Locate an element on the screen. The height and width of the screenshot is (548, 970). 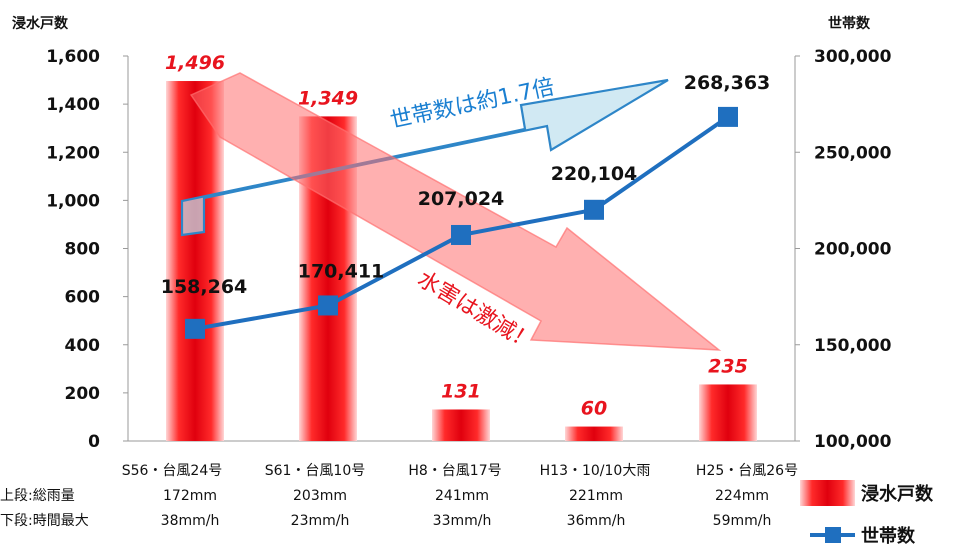
bar-data-label: 1,349 is located at coordinates (328, 98).